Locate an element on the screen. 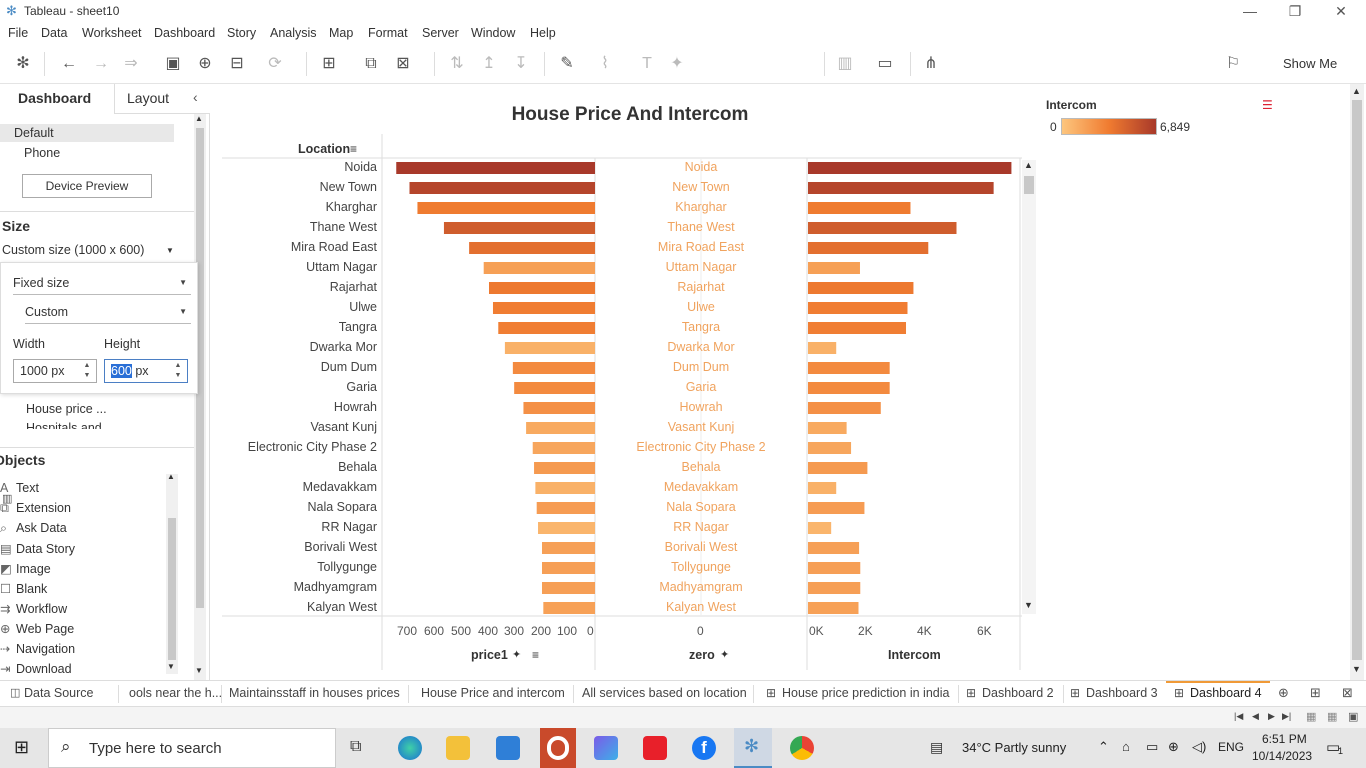 The image size is (1366, 768). new-sheet-icon: ⊞ is located at coordinates (329, 63).